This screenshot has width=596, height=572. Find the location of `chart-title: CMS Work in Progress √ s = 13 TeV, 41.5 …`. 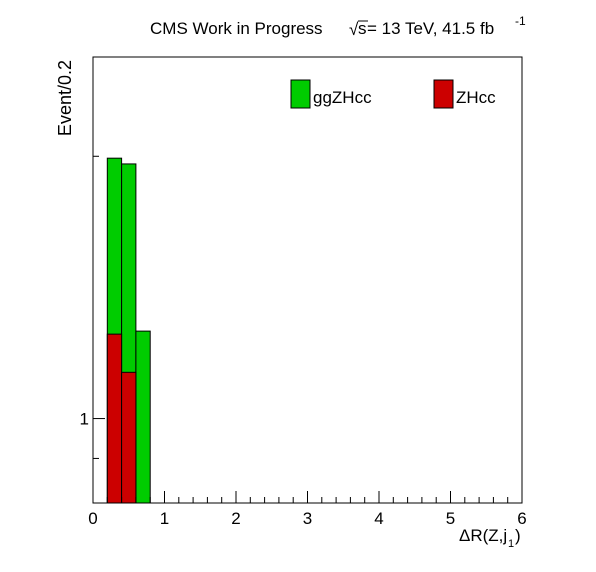

chart-title: CMS Work in Progress √ s = 13 TeV, 41.5 … is located at coordinates (338, 26).